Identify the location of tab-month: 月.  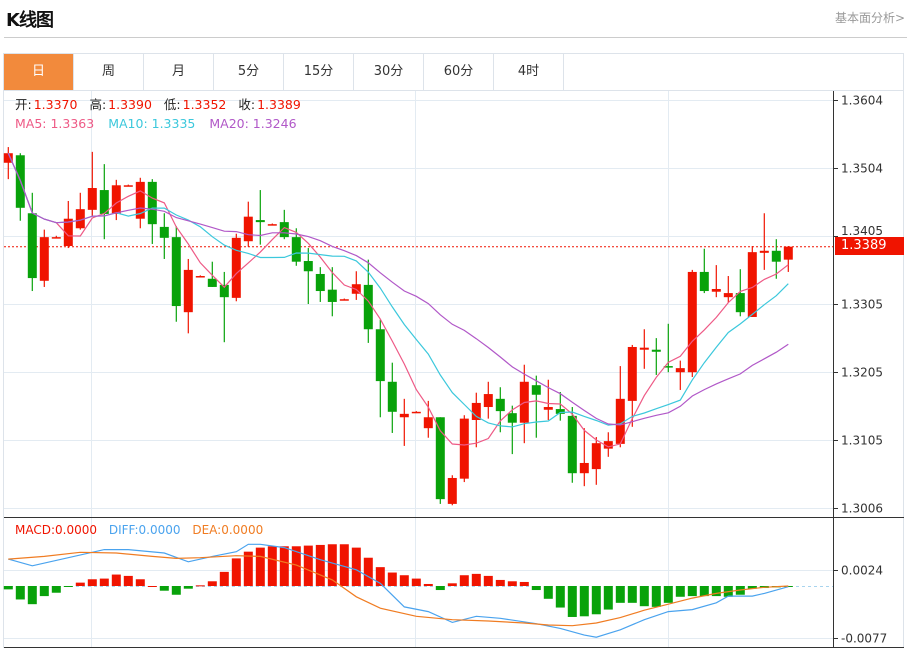
(179, 72).